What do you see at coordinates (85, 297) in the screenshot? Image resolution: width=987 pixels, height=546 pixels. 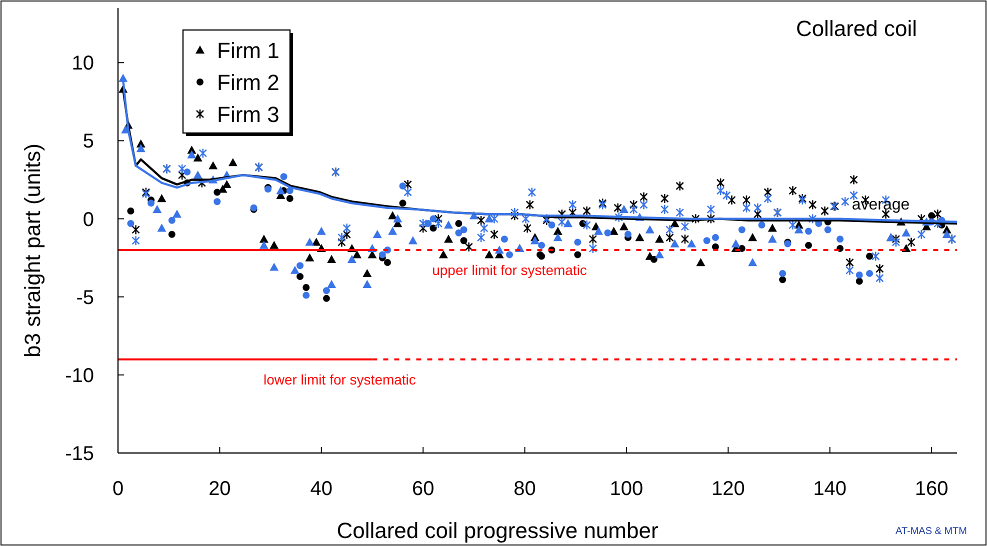 I see `y-tick-label: -5` at bounding box center [85, 297].